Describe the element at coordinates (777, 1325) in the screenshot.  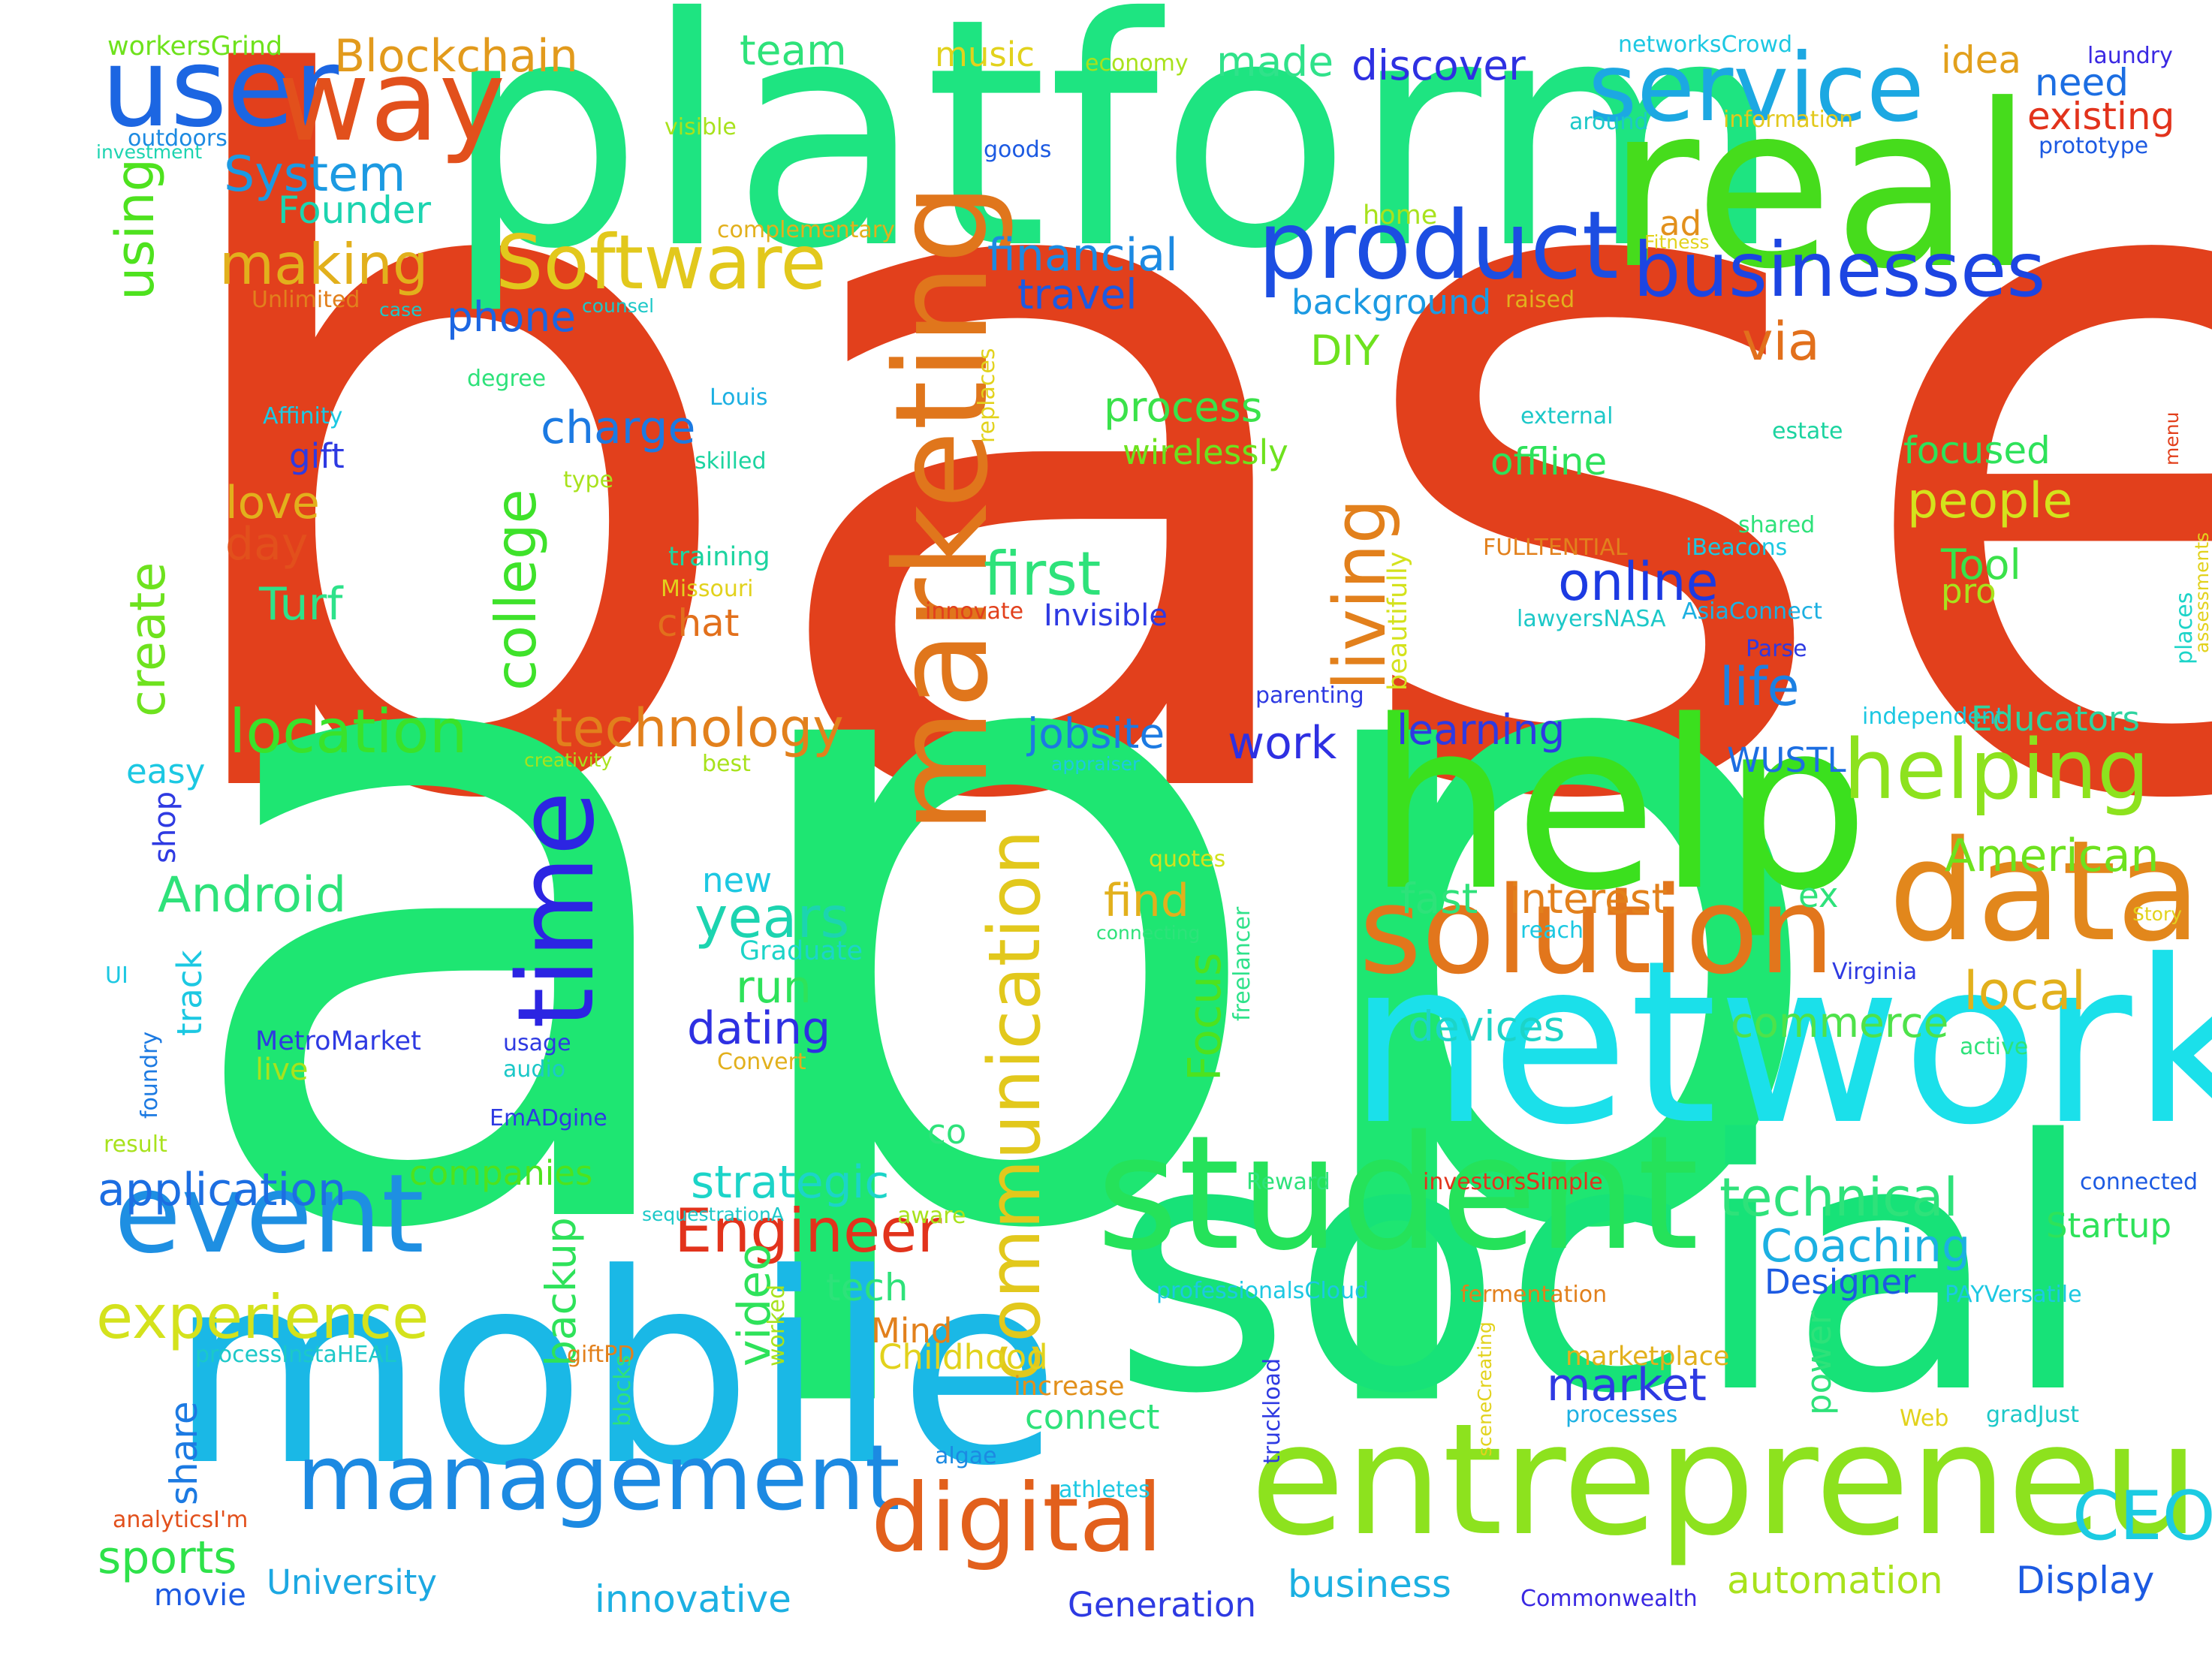
I see `cloud-word: worked` at that location.